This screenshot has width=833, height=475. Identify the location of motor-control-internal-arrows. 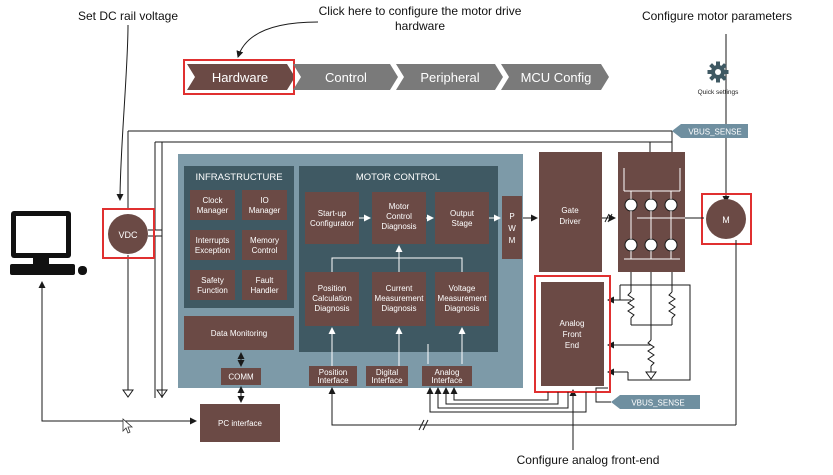
(414, 295).